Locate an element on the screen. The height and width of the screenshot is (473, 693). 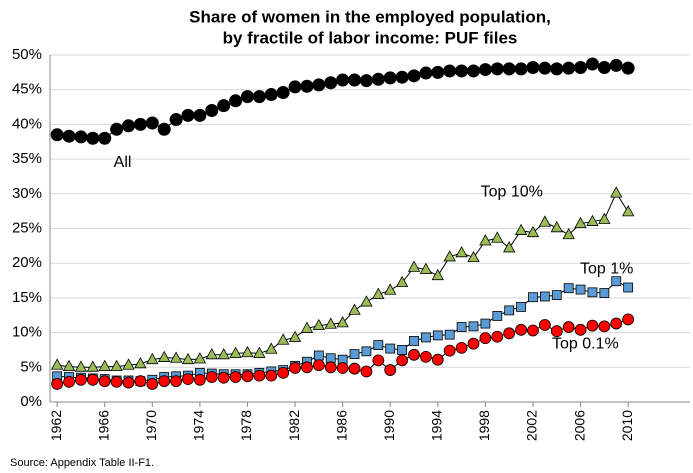
series-label: All is located at coordinates (123, 162).